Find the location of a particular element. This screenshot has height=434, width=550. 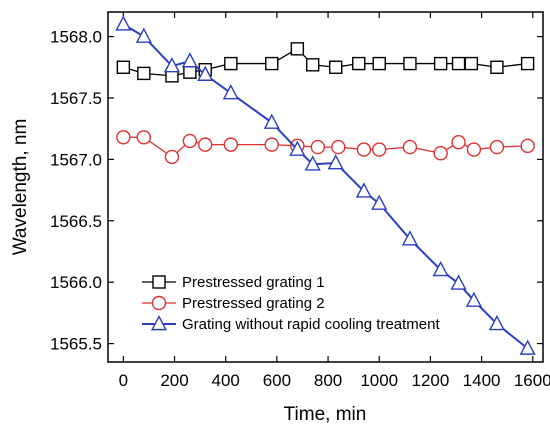

y-tick-label: 1565.5 is located at coordinates (76, 344).